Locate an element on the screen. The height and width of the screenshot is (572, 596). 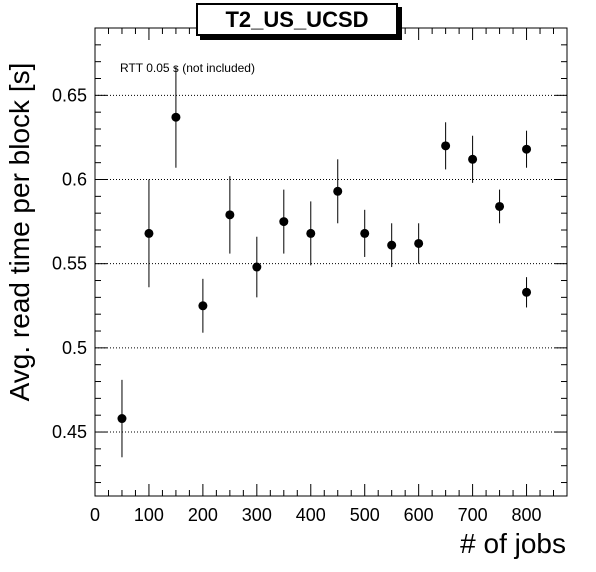
x-tick-label: 200 is located at coordinates (203, 515).